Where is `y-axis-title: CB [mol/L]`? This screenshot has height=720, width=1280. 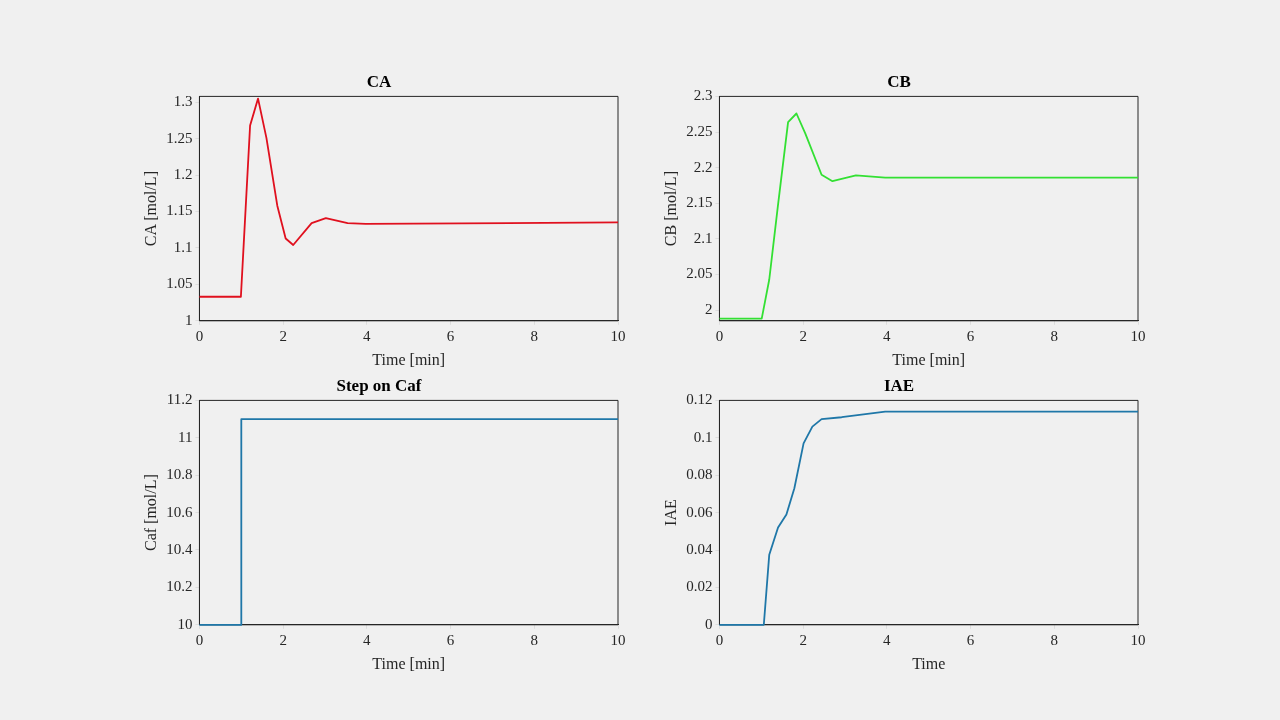 y-axis-title: CB [mol/L] is located at coordinates (670, 209).